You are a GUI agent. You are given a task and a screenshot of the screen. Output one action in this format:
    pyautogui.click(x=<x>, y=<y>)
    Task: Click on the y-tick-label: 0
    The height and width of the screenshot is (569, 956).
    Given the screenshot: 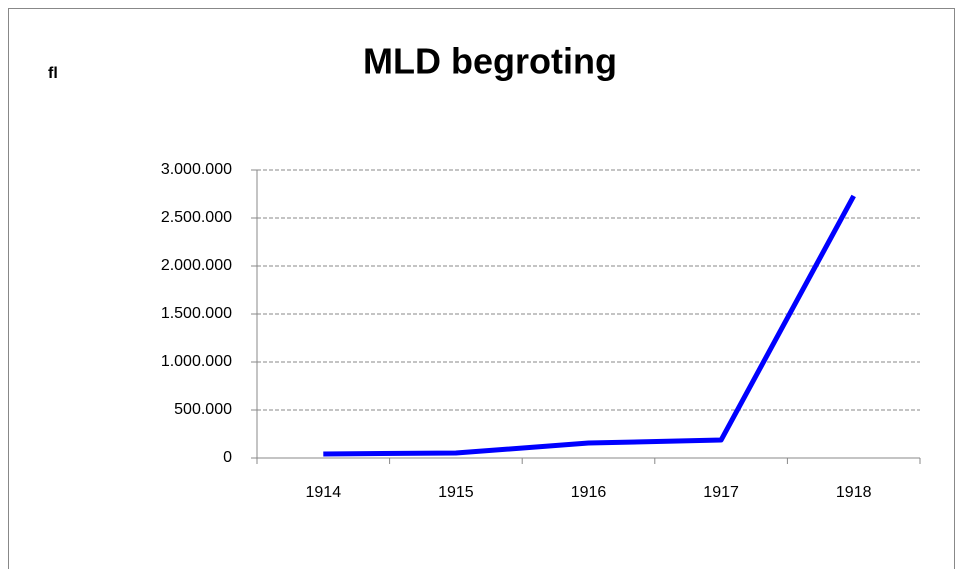 What is the action you would take?
    pyautogui.click(x=227, y=457)
    